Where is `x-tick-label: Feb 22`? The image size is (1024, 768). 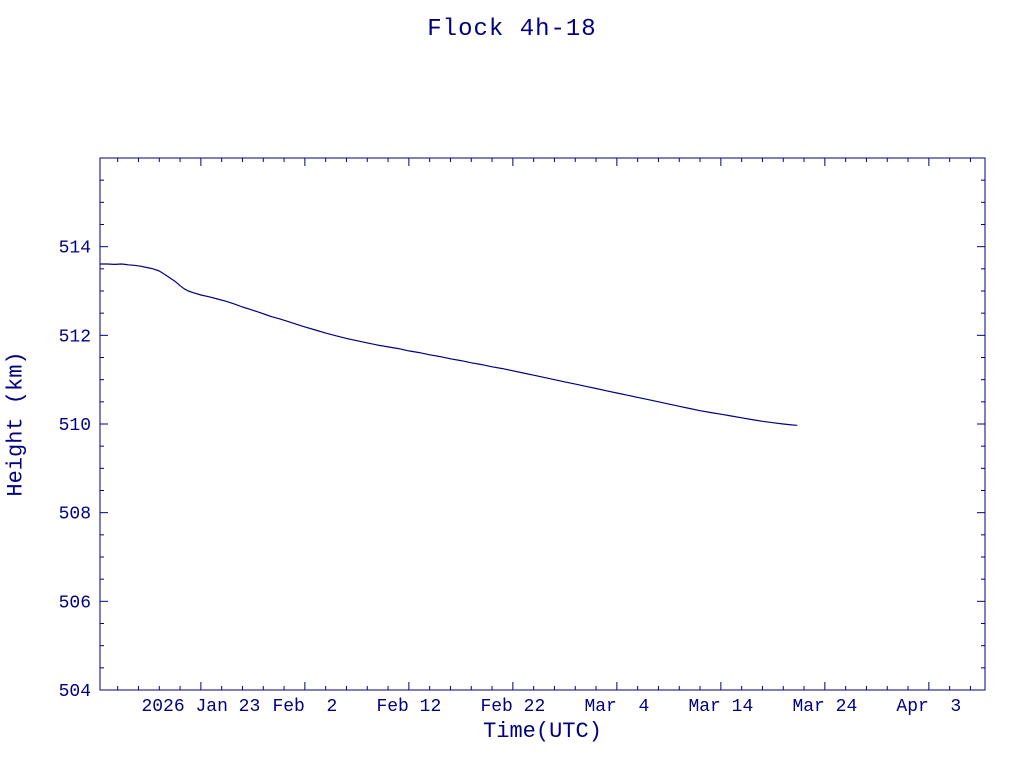
x-tick-label: Feb 22 is located at coordinates (512, 707).